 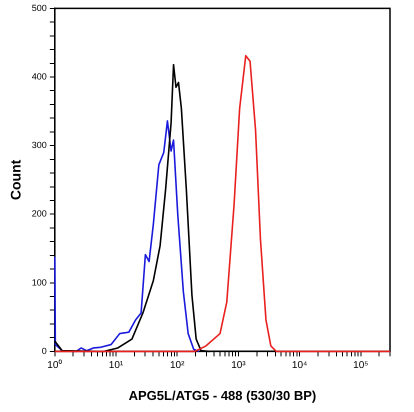 I want to click on y-tick-label: 500, so click(x=39, y=7).